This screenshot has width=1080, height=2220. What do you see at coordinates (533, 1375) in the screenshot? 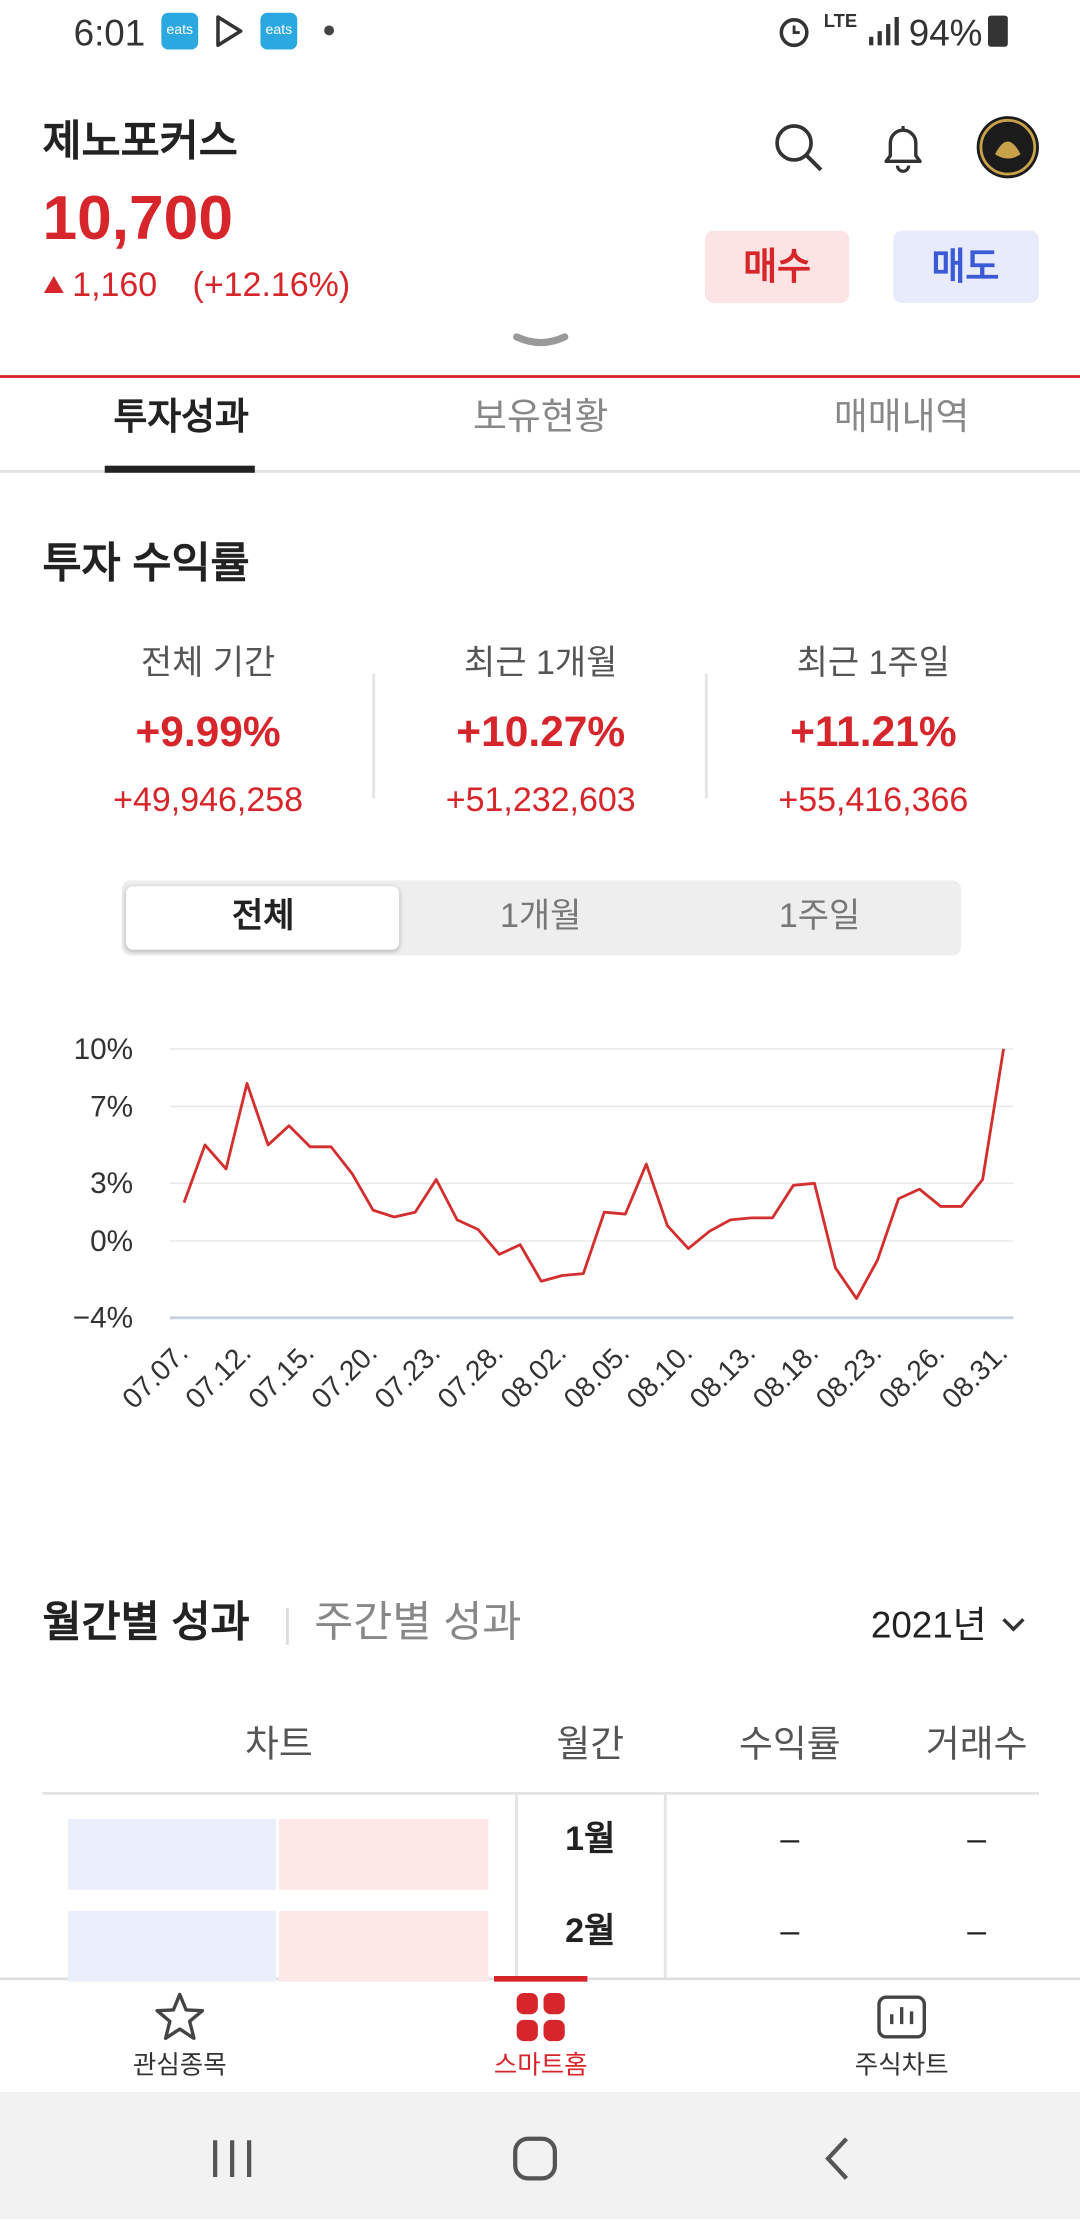
I see `x-tick-label: 08.02.` at bounding box center [533, 1375].